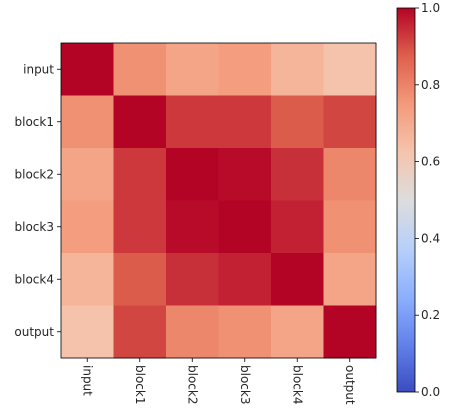 The width and height of the screenshot is (450, 417). What do you see at coordinates (430, 238) in the screenshot?
I see `colorbar-tick-label: 0.4` at bounding box center [430, 238].